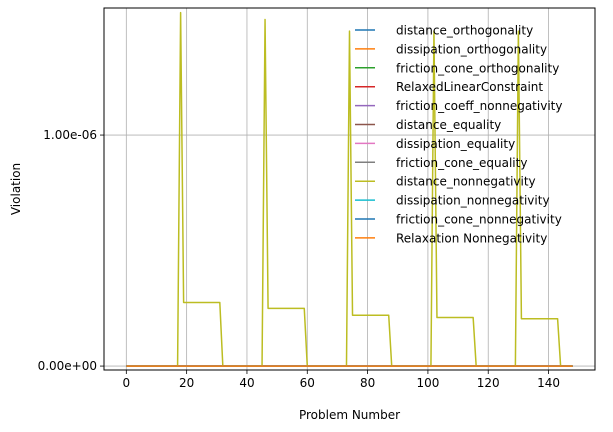 The width and height of the screenshot is (613, 432). I want to click on x-tick-label: 20, so click(186, 383).